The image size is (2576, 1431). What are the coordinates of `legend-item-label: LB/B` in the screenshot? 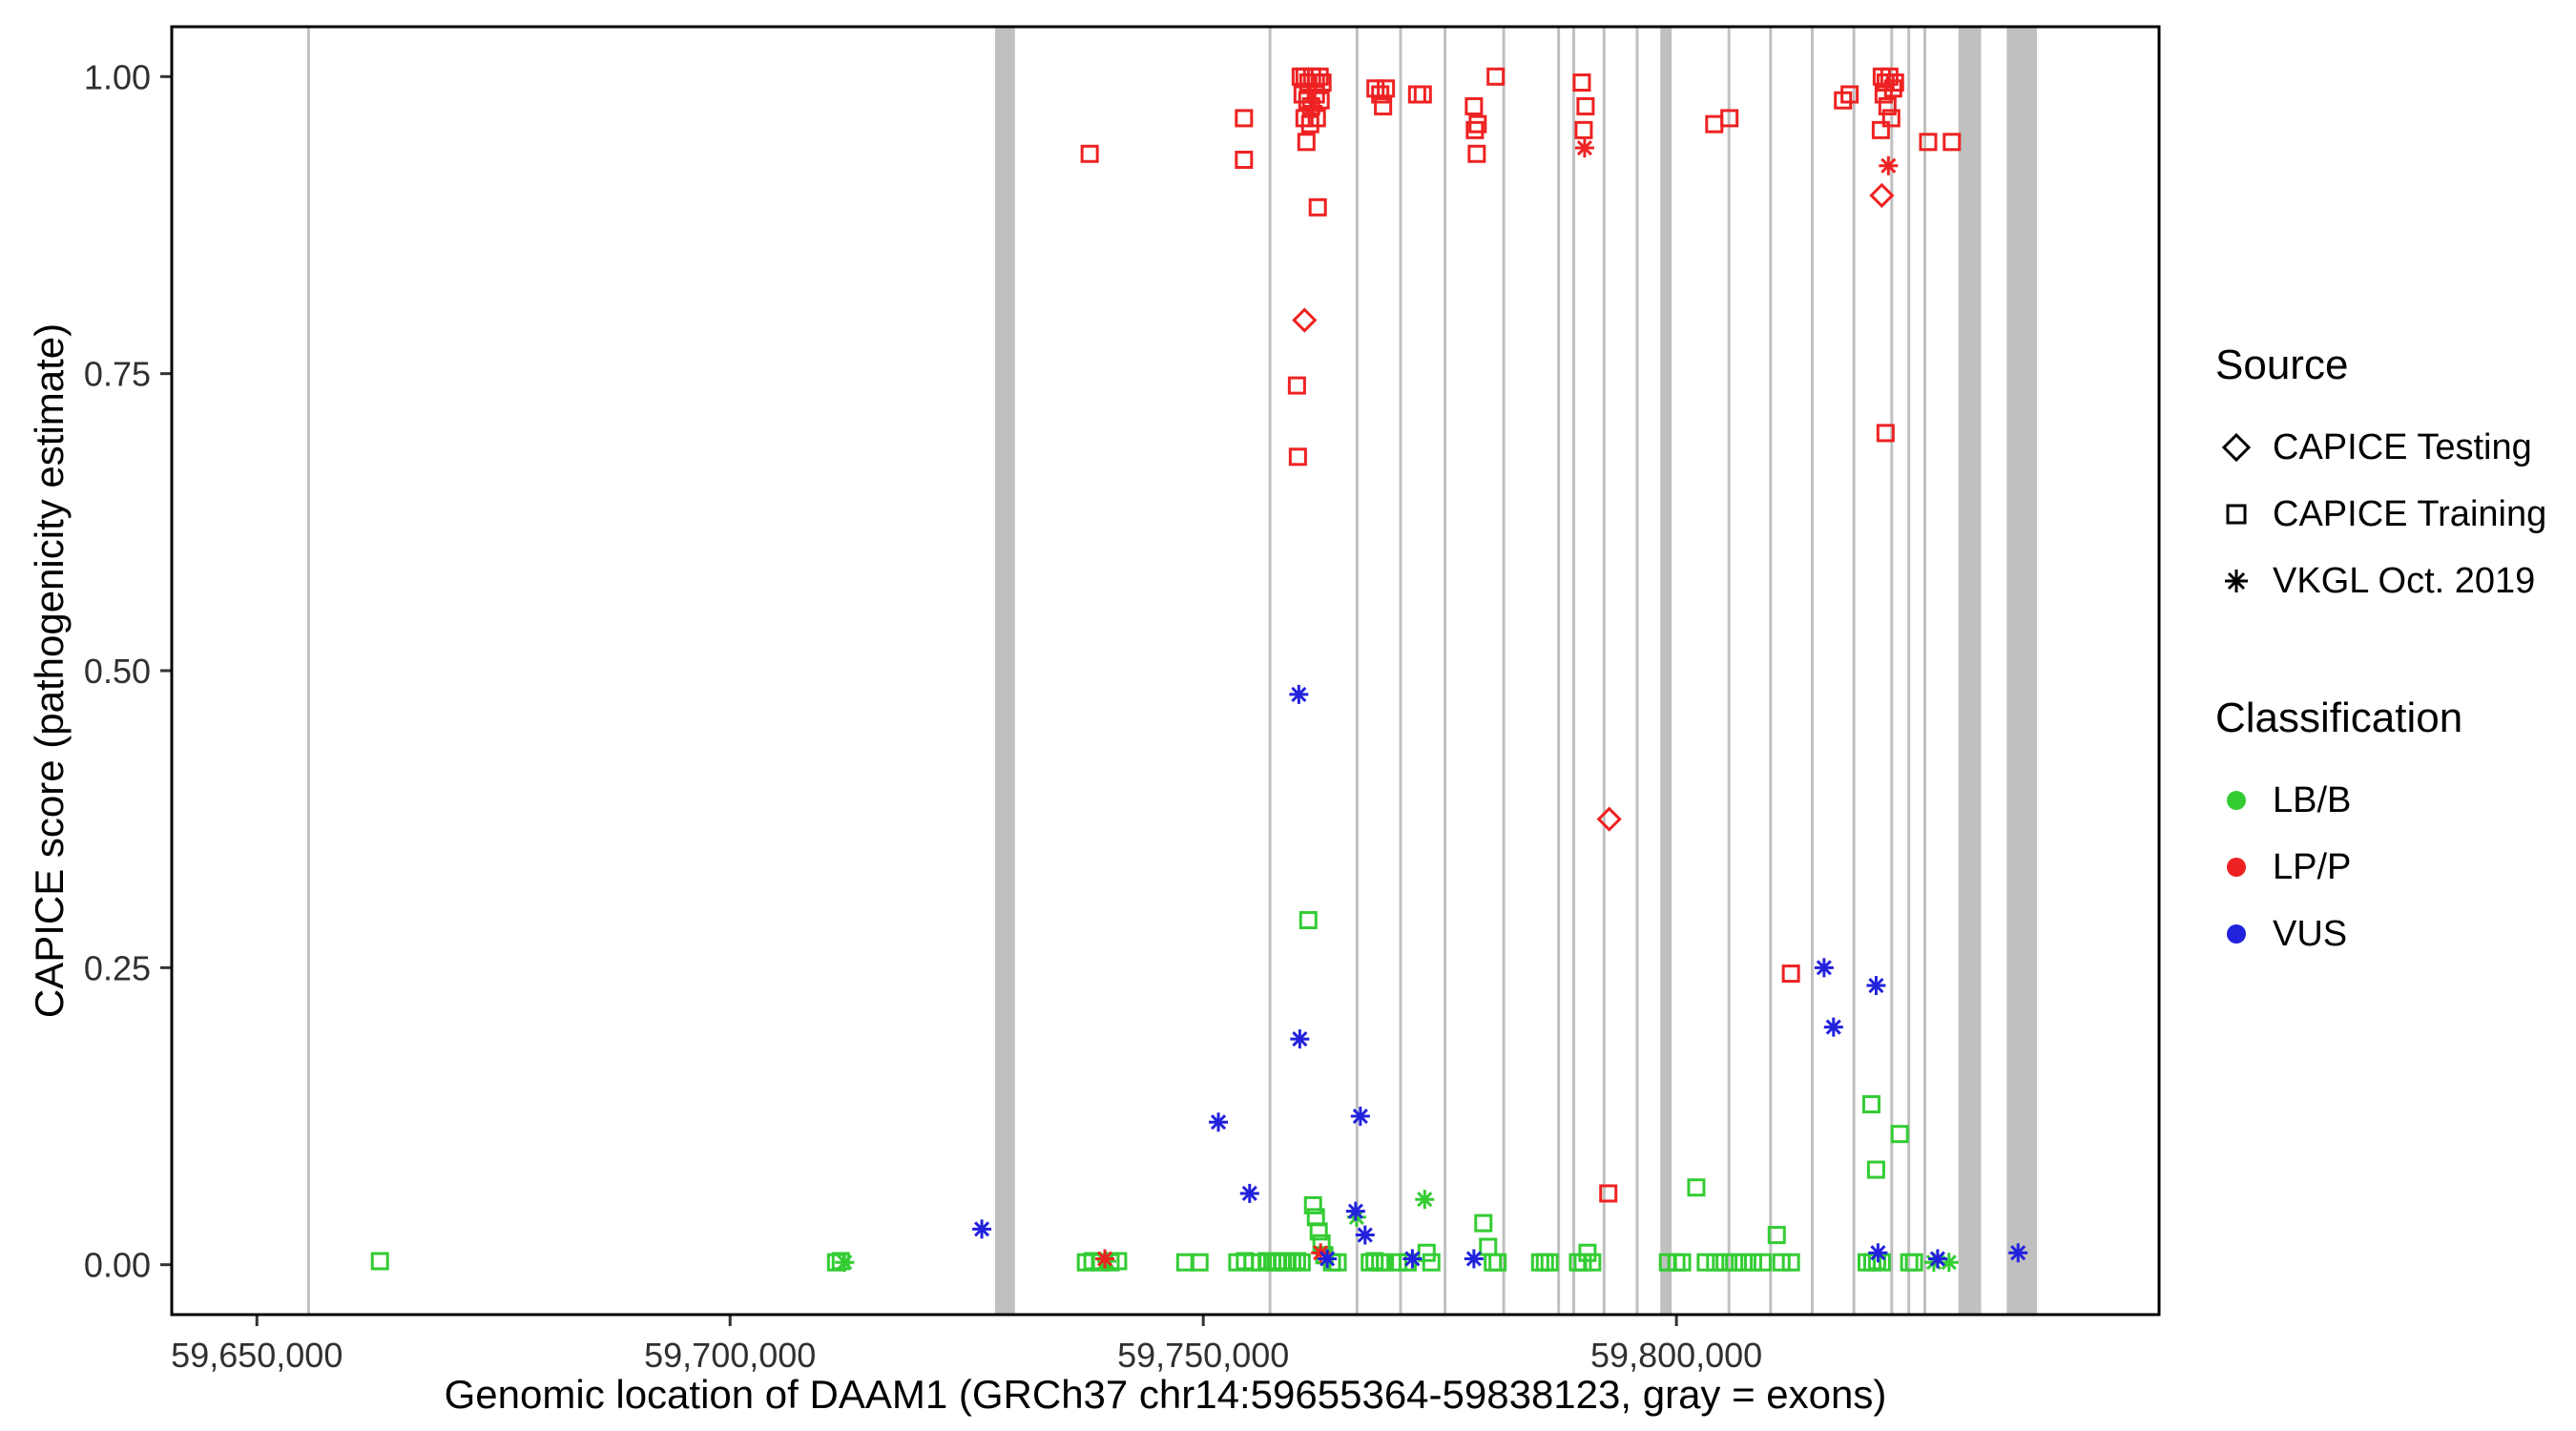 It's located at (2312, 799).